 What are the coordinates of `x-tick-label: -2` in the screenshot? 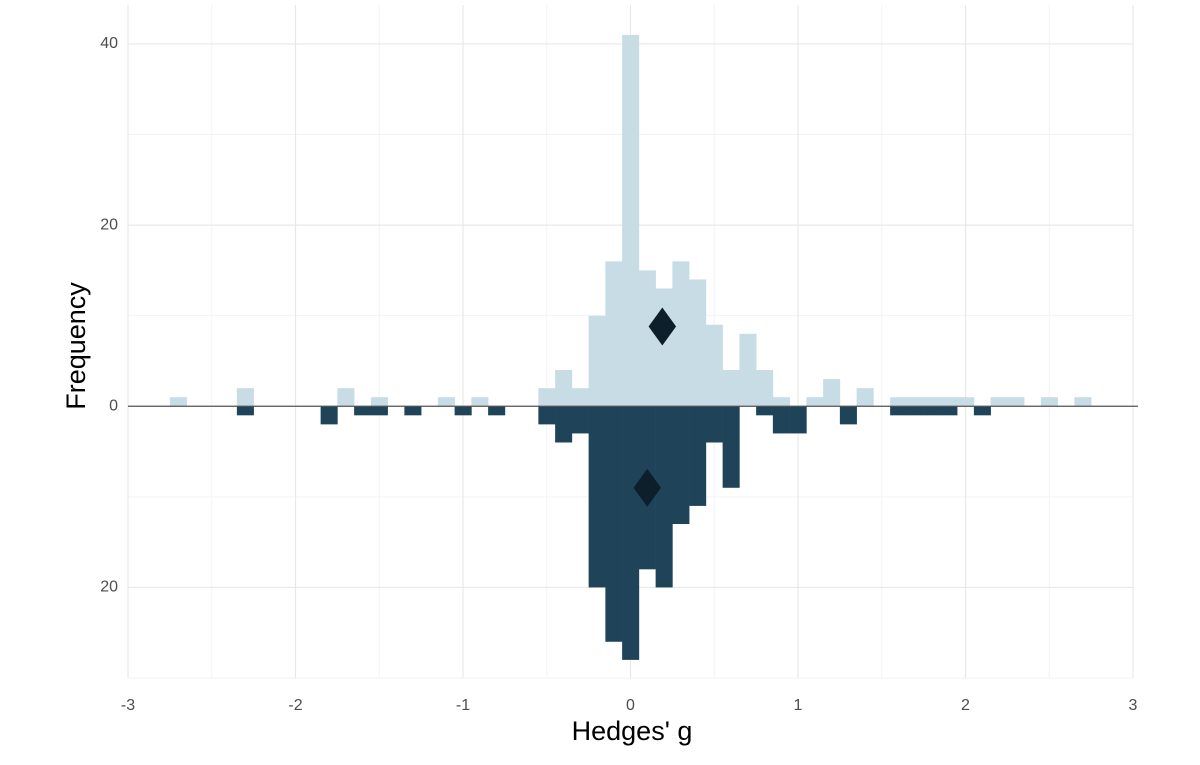 It's located at (295, 705).